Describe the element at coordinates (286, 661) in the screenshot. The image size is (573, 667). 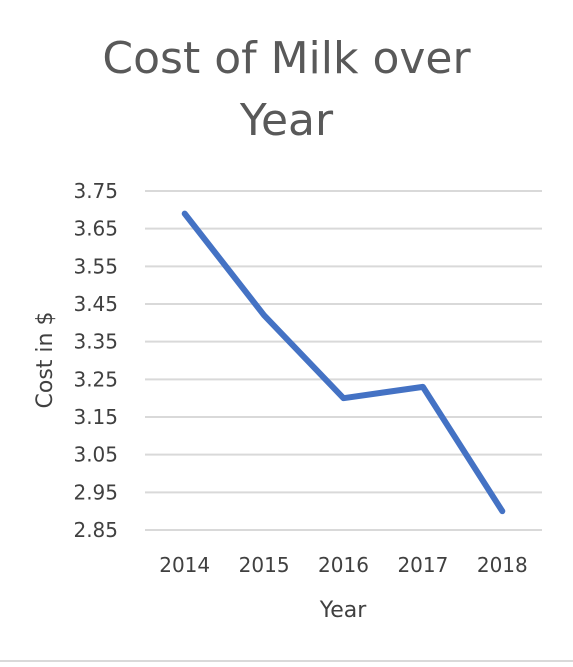
I see `bottom-divider` at that location.